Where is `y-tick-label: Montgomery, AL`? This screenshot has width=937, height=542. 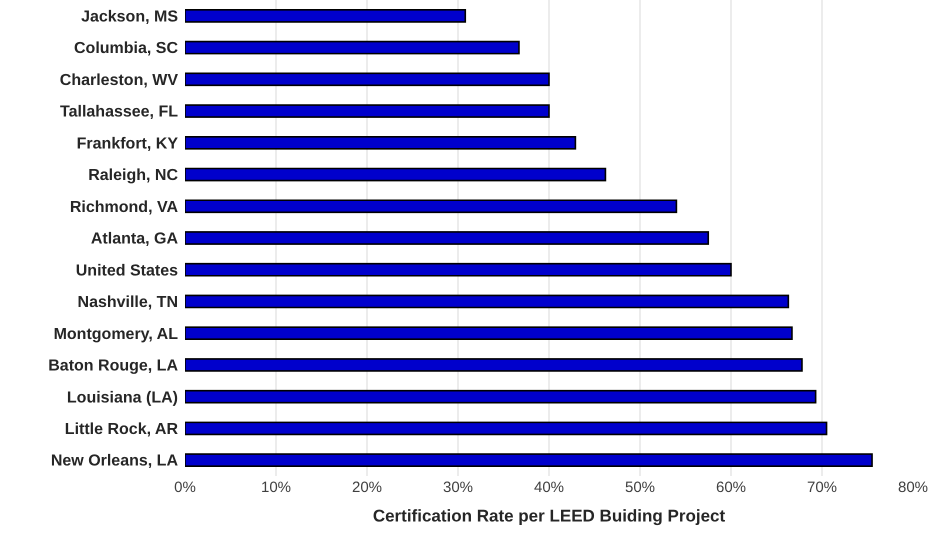
y-tick-label: Montgomery, AL is located at coordinates (116, 334).